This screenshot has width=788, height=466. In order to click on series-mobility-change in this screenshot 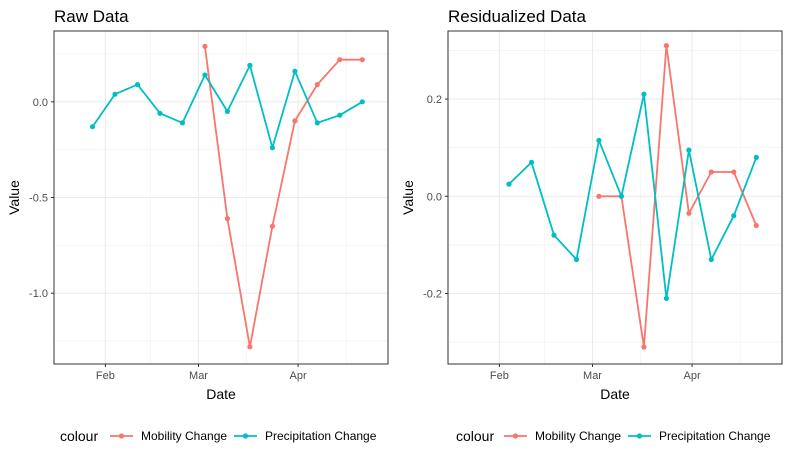, I will do `click(283, 196)`.